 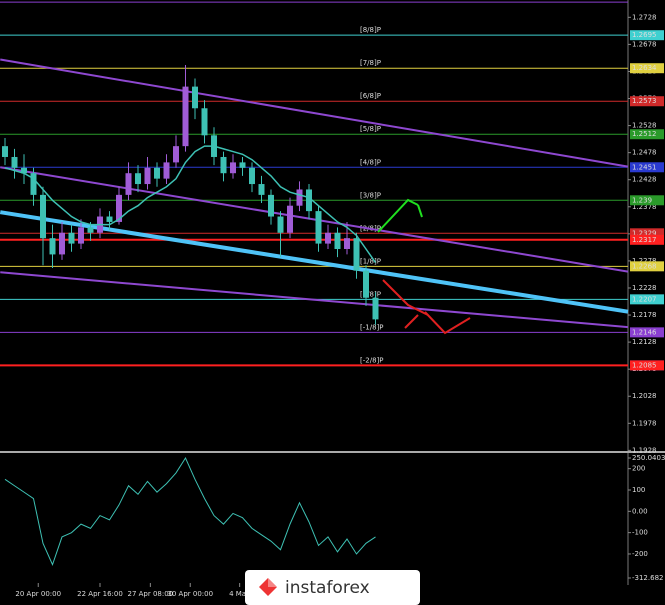 What do you see at coordinates (370, 294) in the screenshot?
I see `level-name: [0/8]P` at bounding box center [370, 294].